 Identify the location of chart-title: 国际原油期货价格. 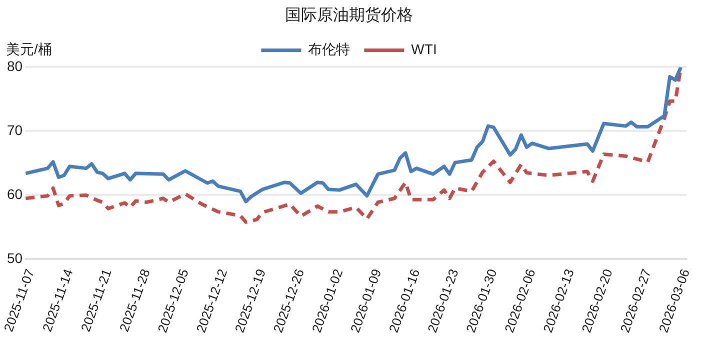
(349, 15).